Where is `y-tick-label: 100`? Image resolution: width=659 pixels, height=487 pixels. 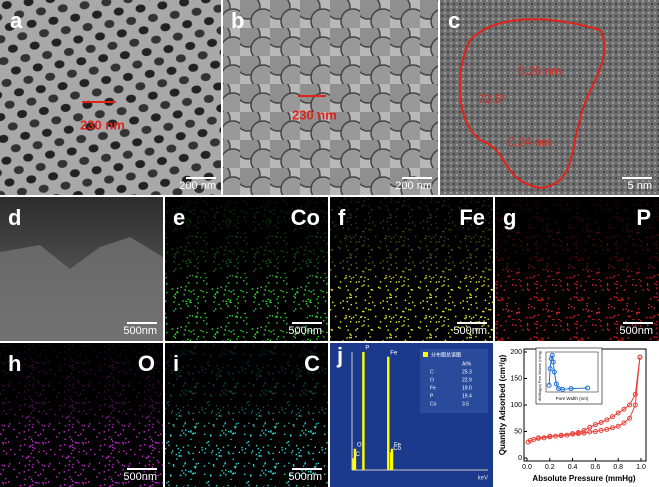 y-tick-label: 100 is located at coordinates (516, 405).